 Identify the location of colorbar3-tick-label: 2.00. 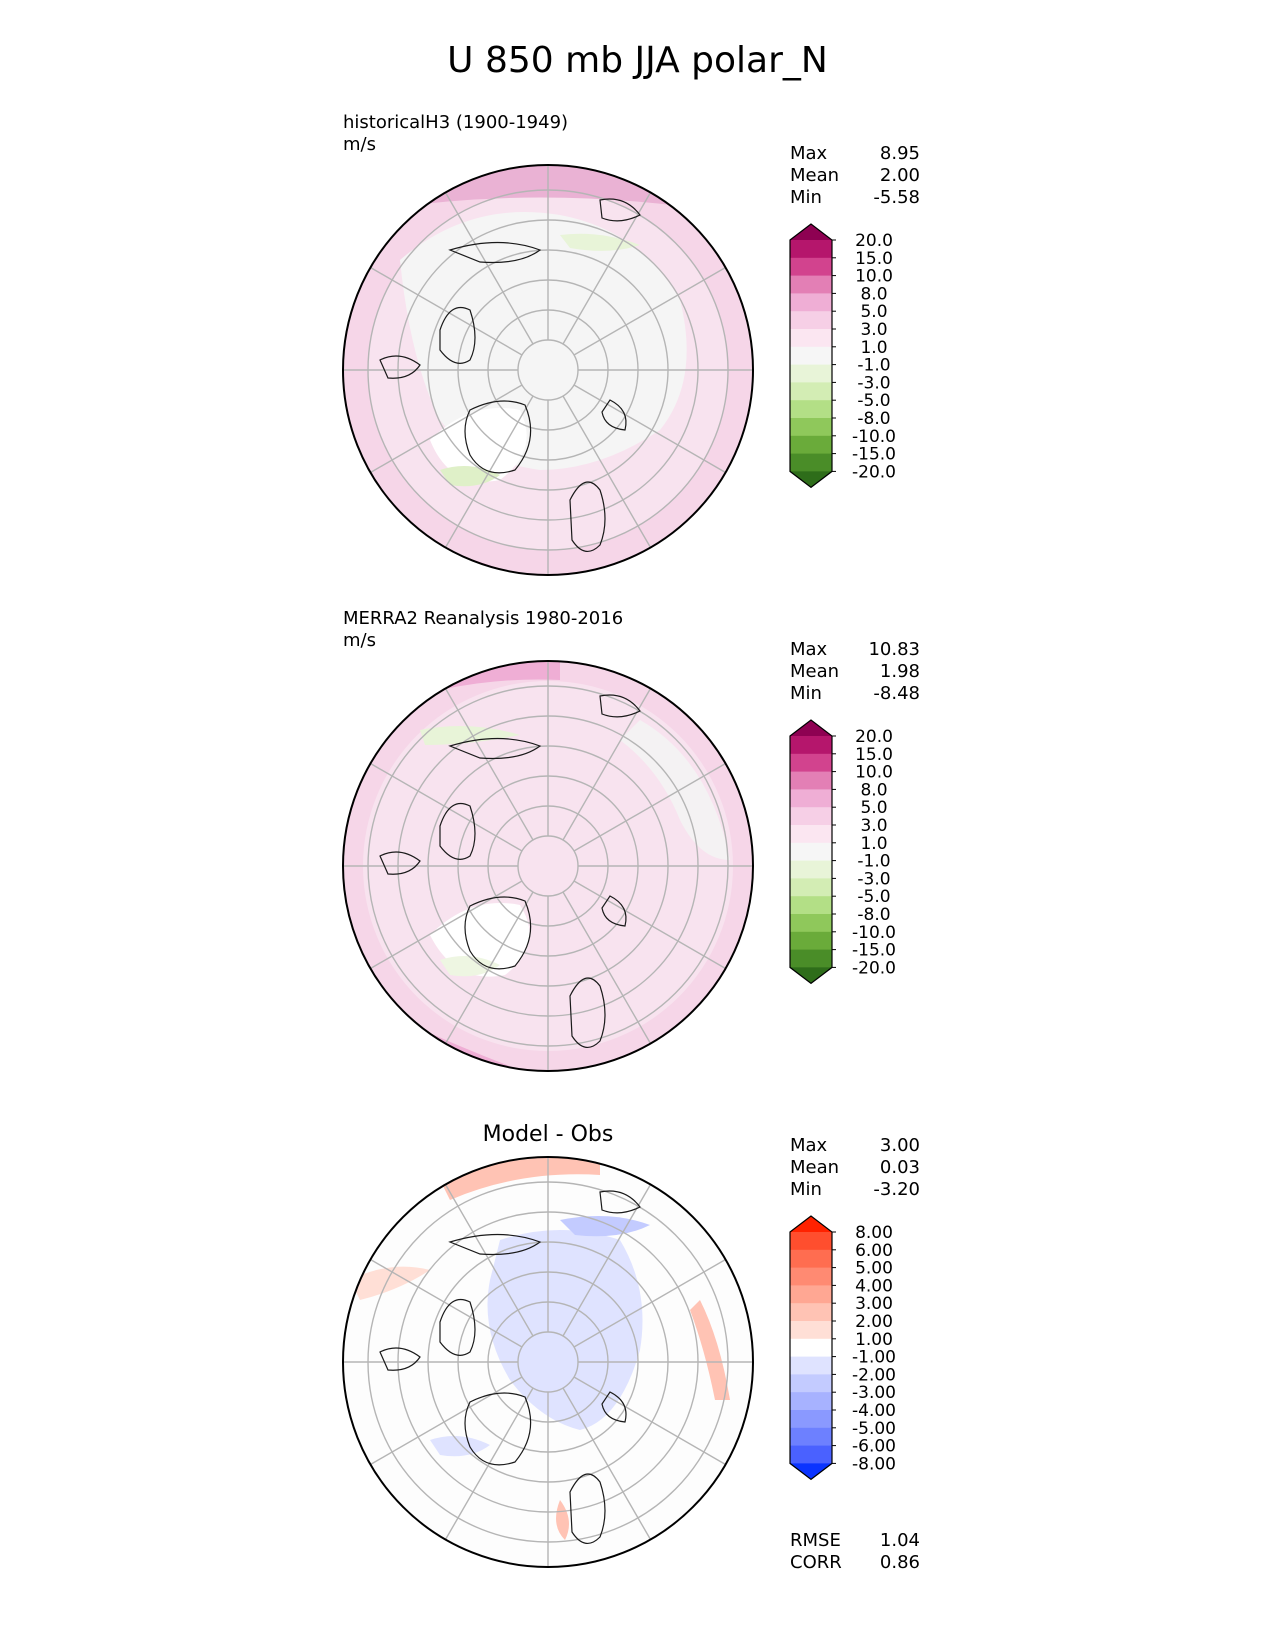
(874, 1322).